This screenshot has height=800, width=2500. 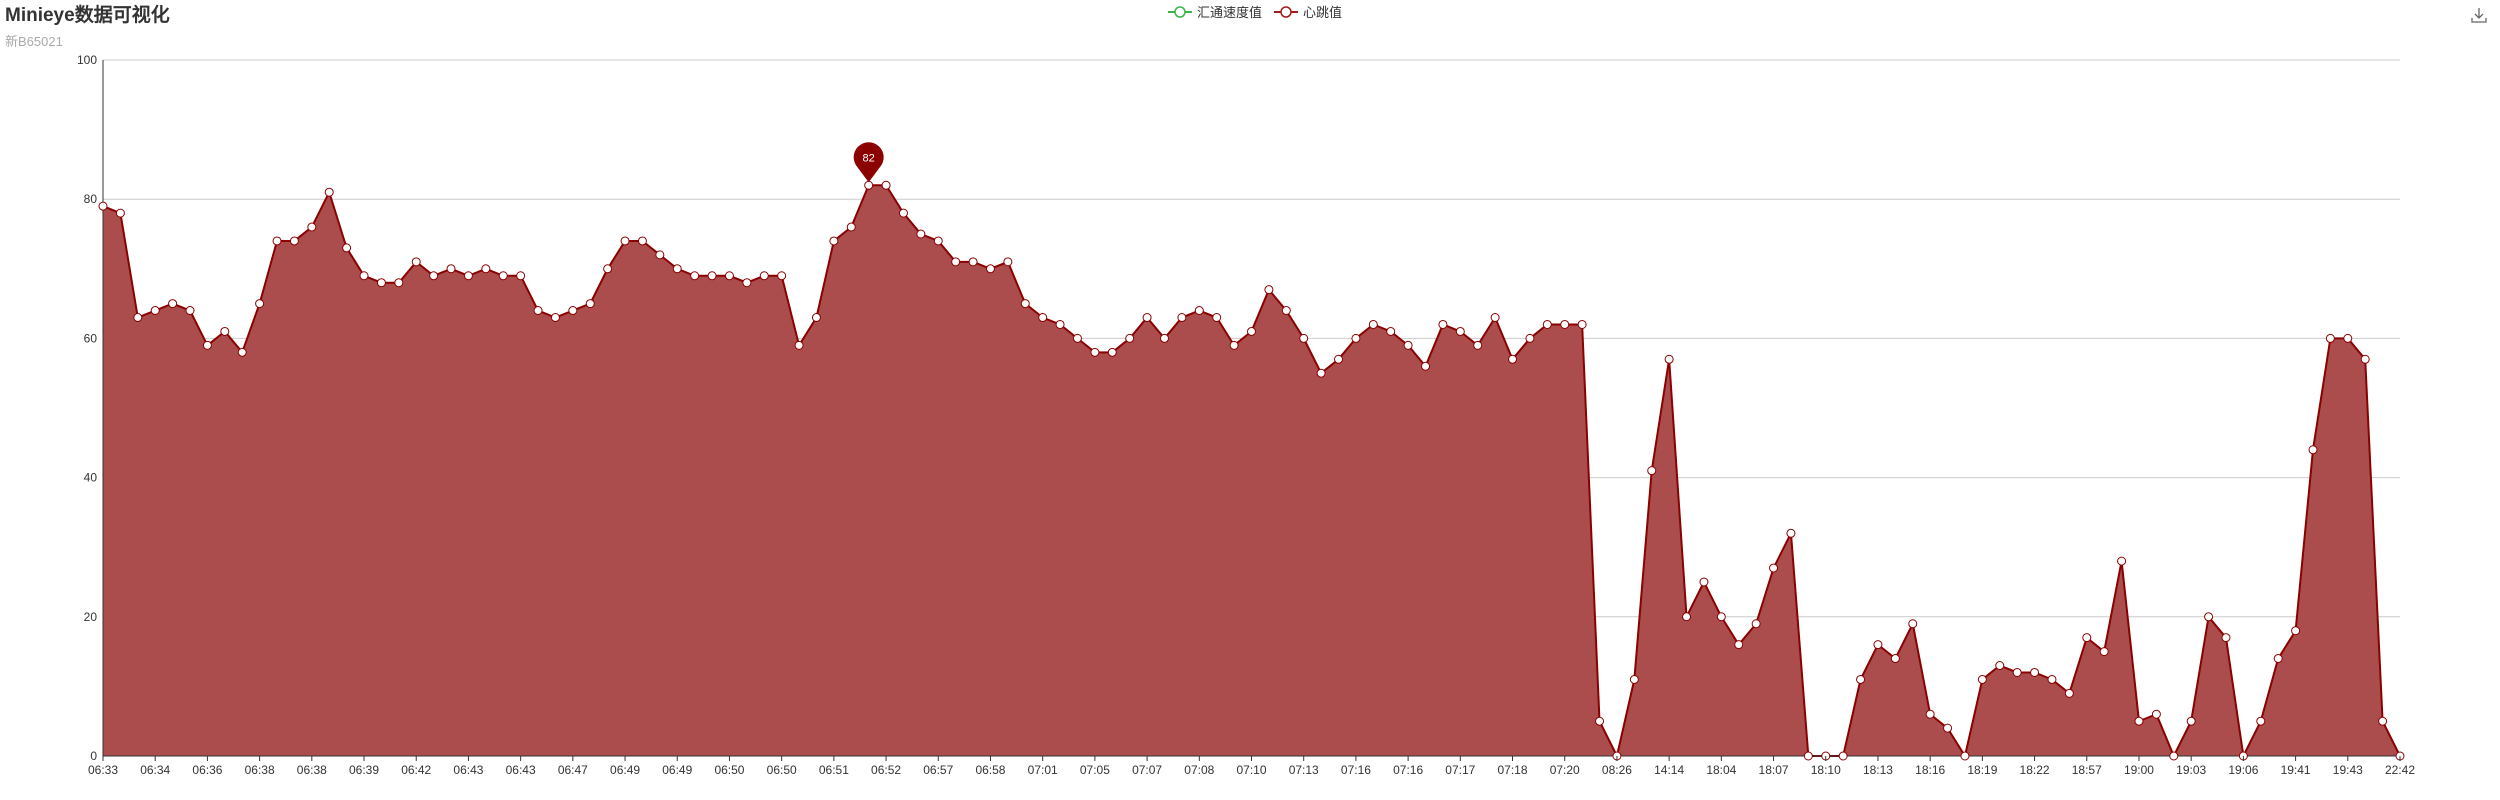 I want to click on legend-item-speed: 汇通速度值, so click(x=1215, y=11).